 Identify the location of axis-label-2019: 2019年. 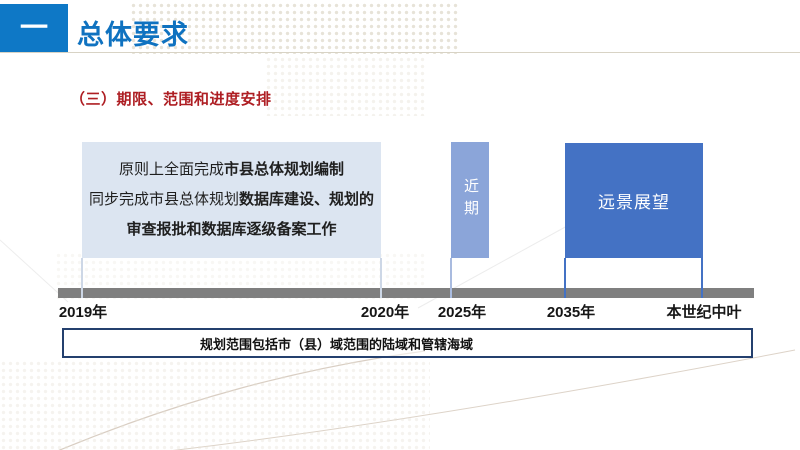
(83, 312).